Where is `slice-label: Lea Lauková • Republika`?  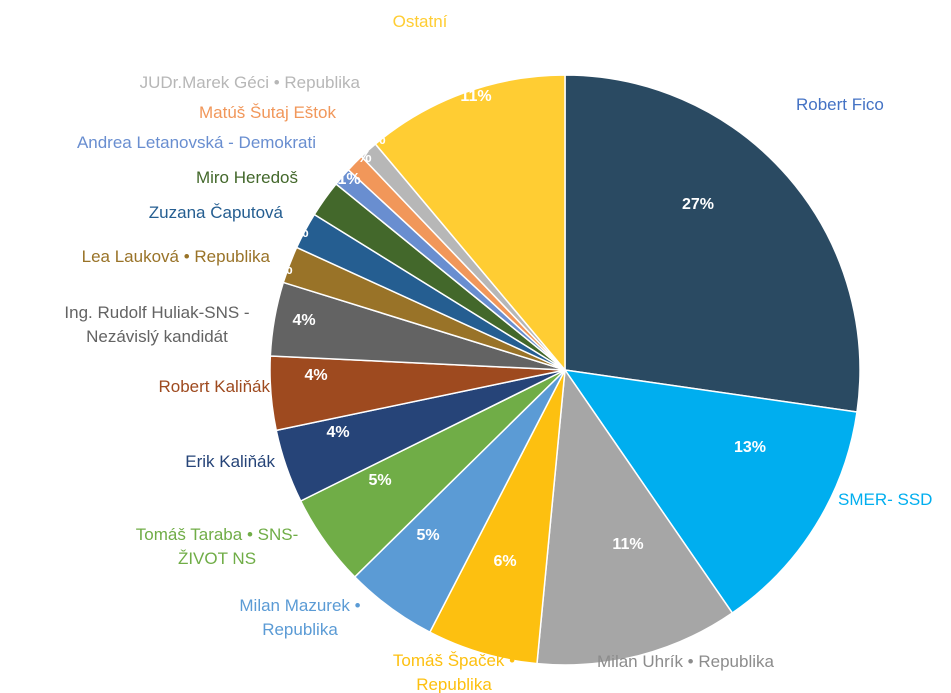 slice-label: Lea Lauková • Republika is located at coordinates (175, 256).